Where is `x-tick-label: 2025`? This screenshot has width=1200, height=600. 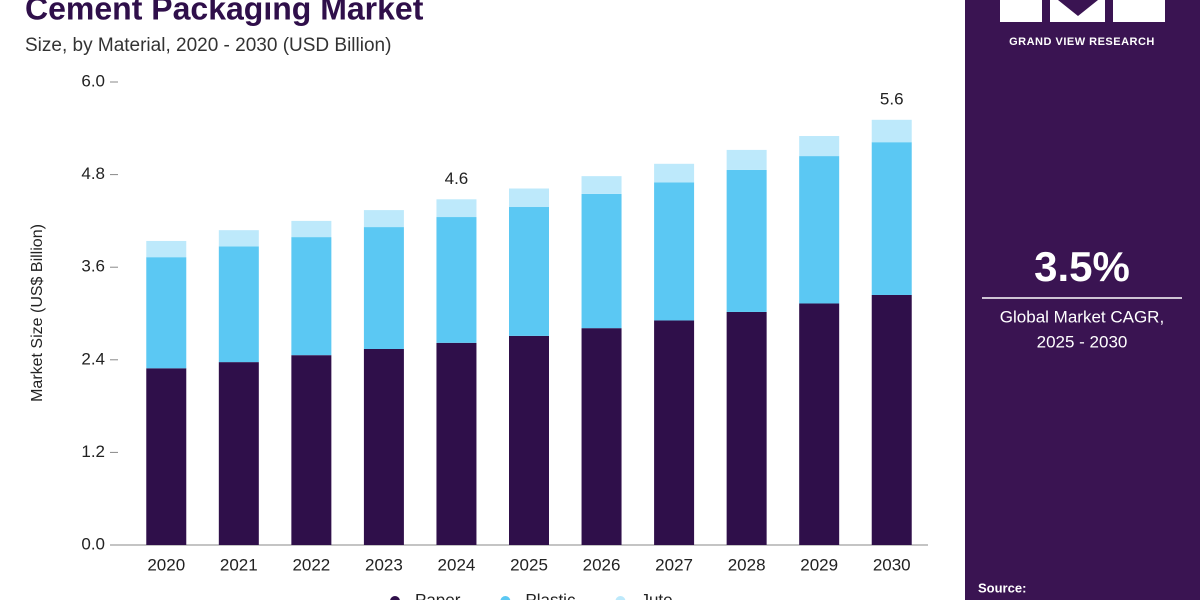 x-tick-label: 2025 is located at coordinates (529, 564).